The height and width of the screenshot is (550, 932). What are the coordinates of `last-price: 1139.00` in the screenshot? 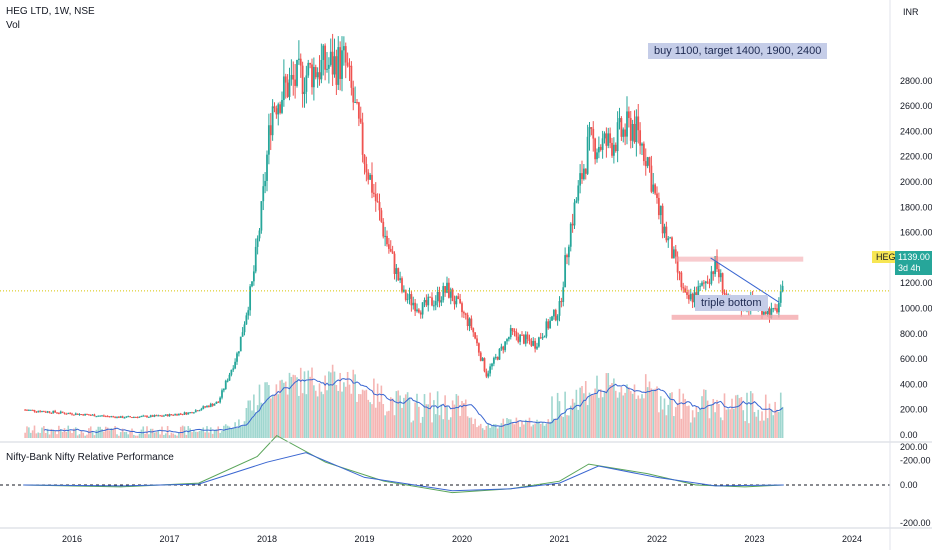 It's located at (914, 257).